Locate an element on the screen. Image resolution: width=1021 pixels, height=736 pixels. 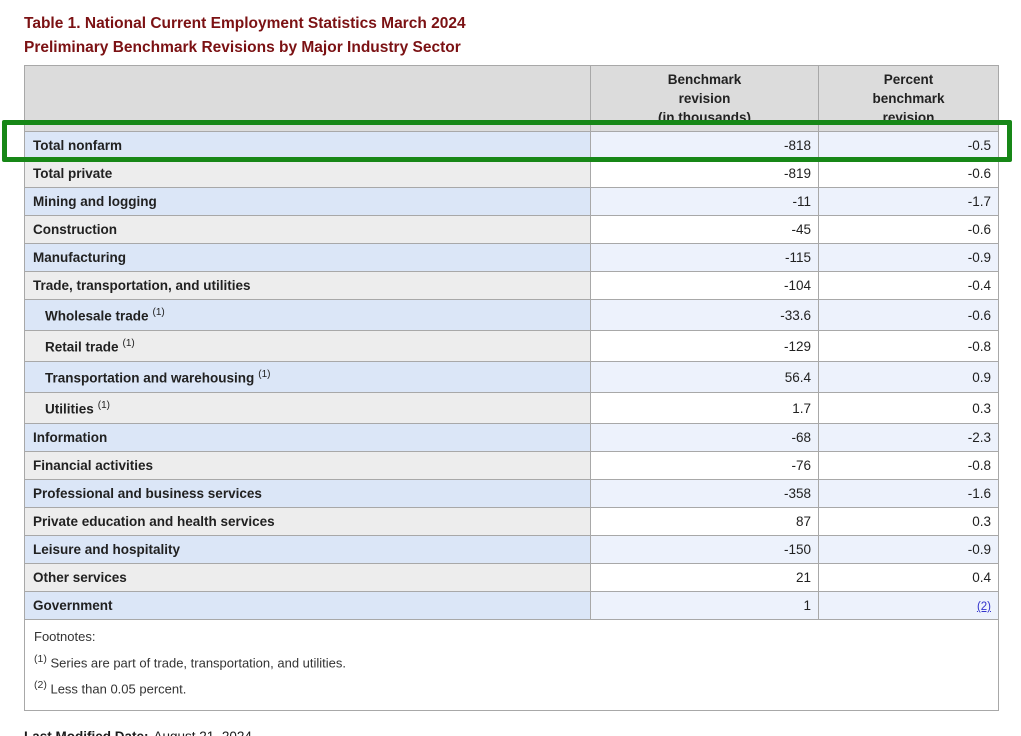
row-label: Trade, transportation, and utilities is located at coordinates (142, 285).